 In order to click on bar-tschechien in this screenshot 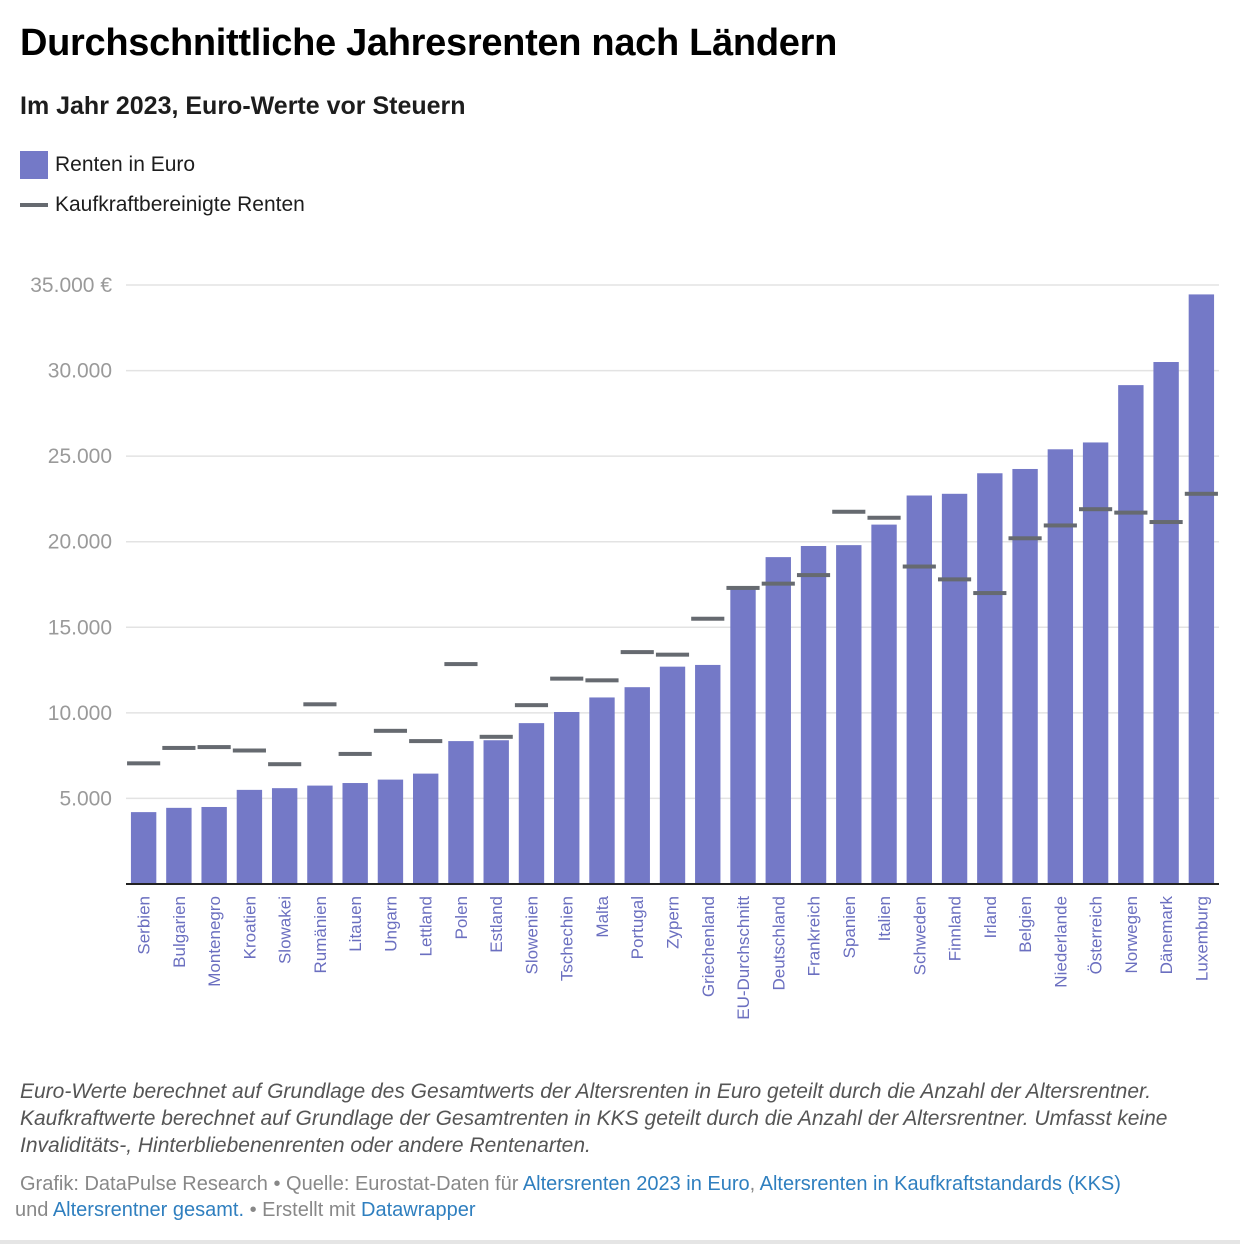, I will do `click(567, 798)`.